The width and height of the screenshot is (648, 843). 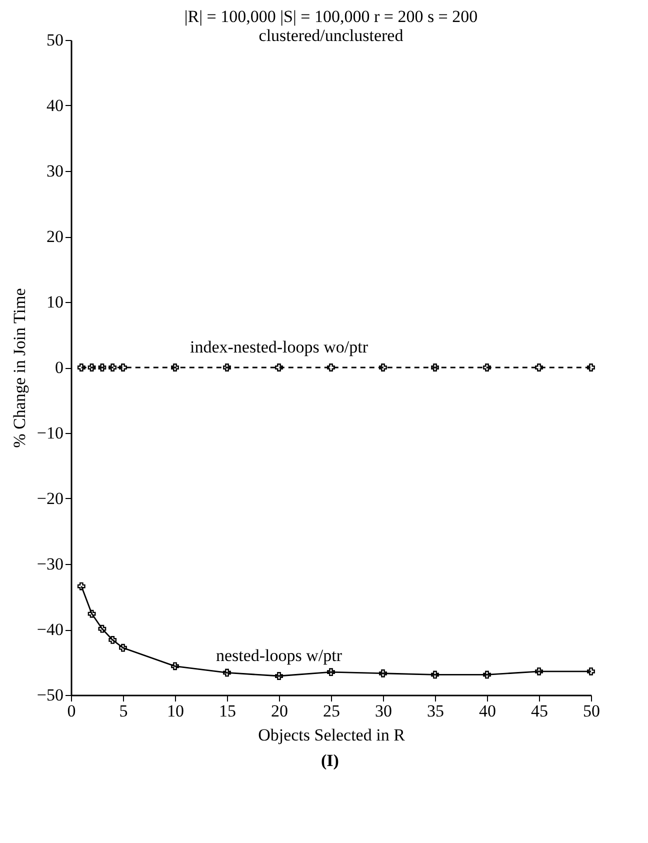 I want to click on x-axis-title: Objects Selected in R, so click(x=332, y=735).